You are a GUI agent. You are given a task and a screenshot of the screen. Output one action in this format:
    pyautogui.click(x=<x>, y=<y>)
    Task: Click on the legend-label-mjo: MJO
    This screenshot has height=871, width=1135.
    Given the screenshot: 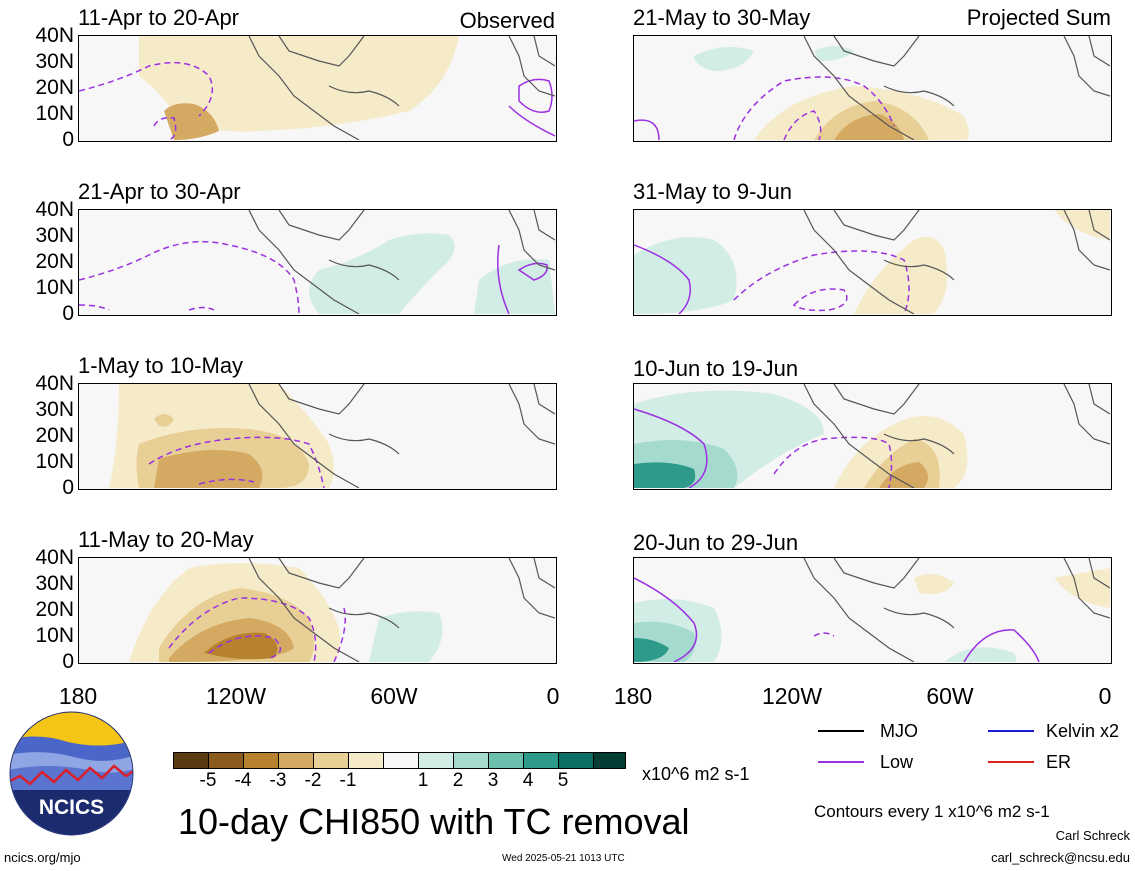 What is the action you would take?
    pyautogui.click(x=899, y=731)
    